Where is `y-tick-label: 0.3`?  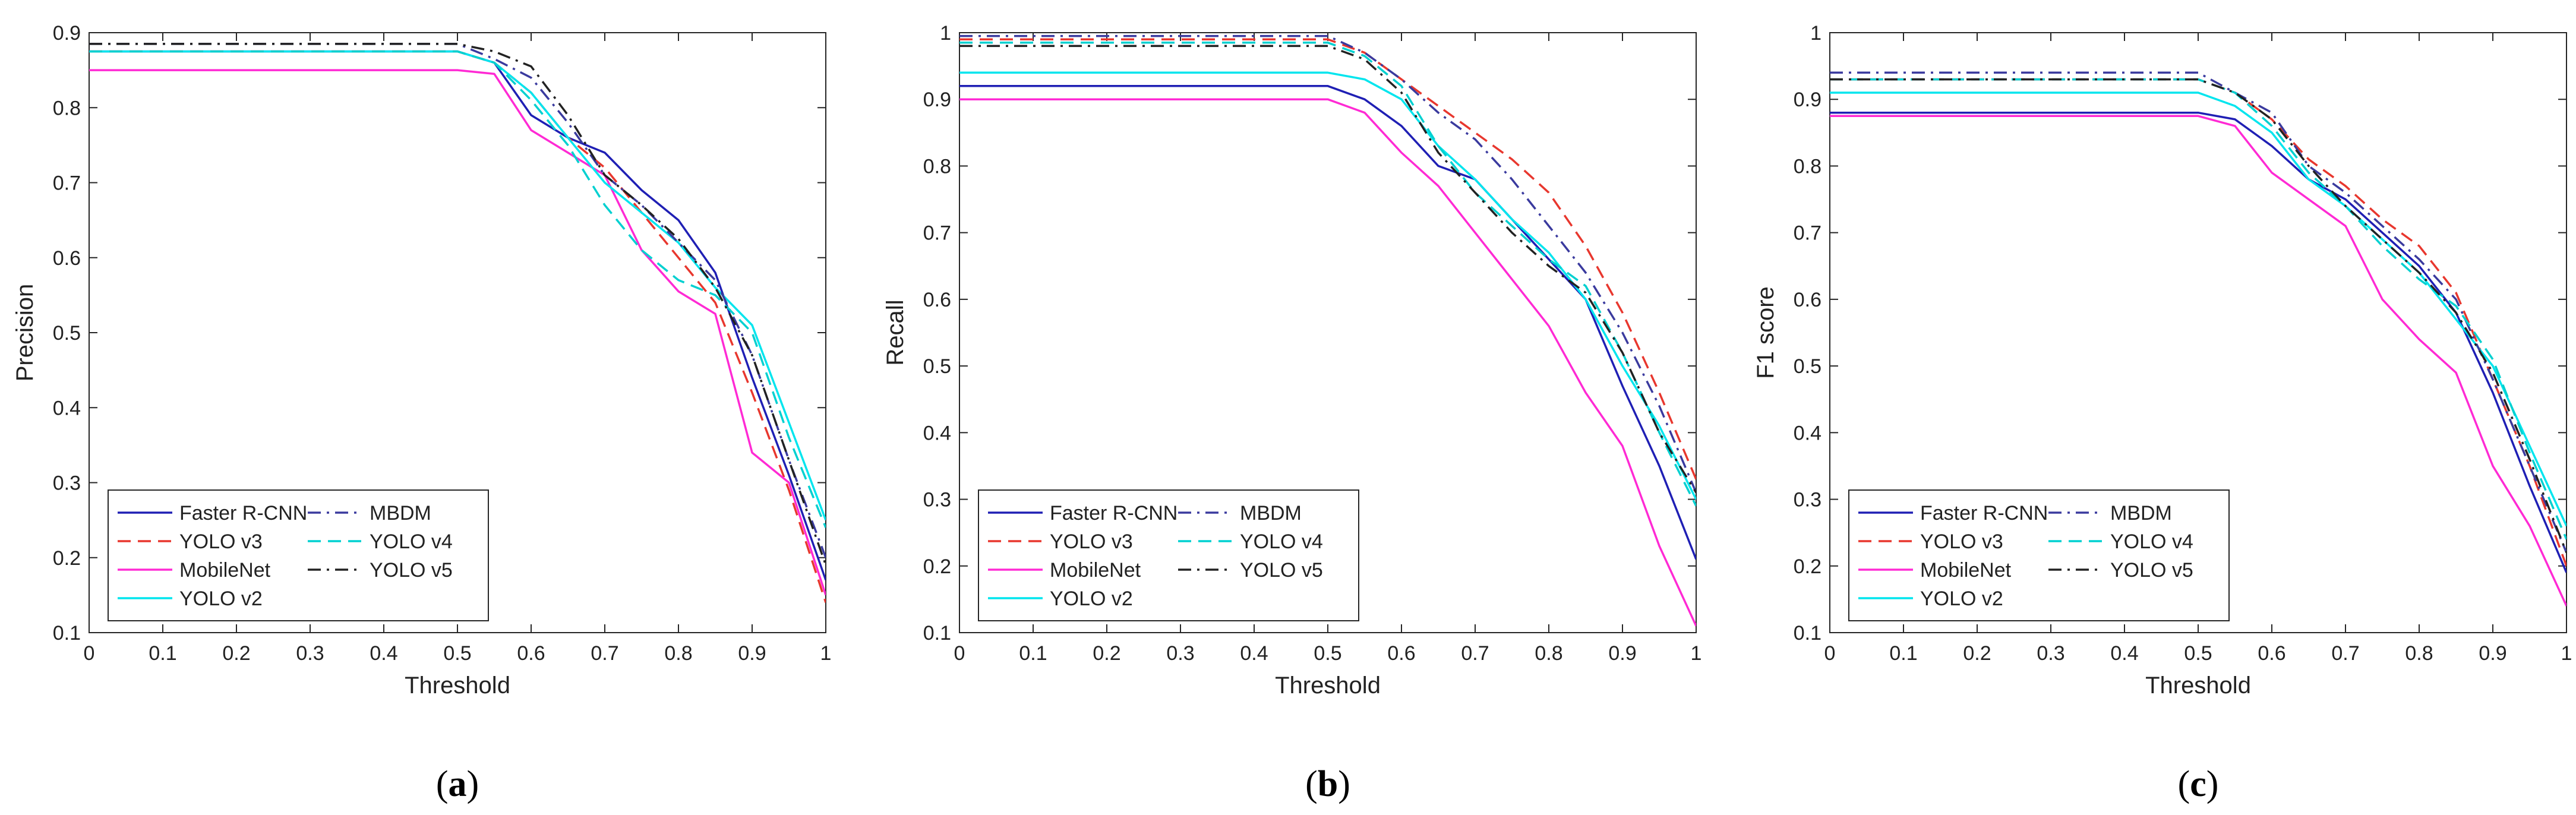
y-tick-label: 0.3 is located at coordinates (1807, 500).